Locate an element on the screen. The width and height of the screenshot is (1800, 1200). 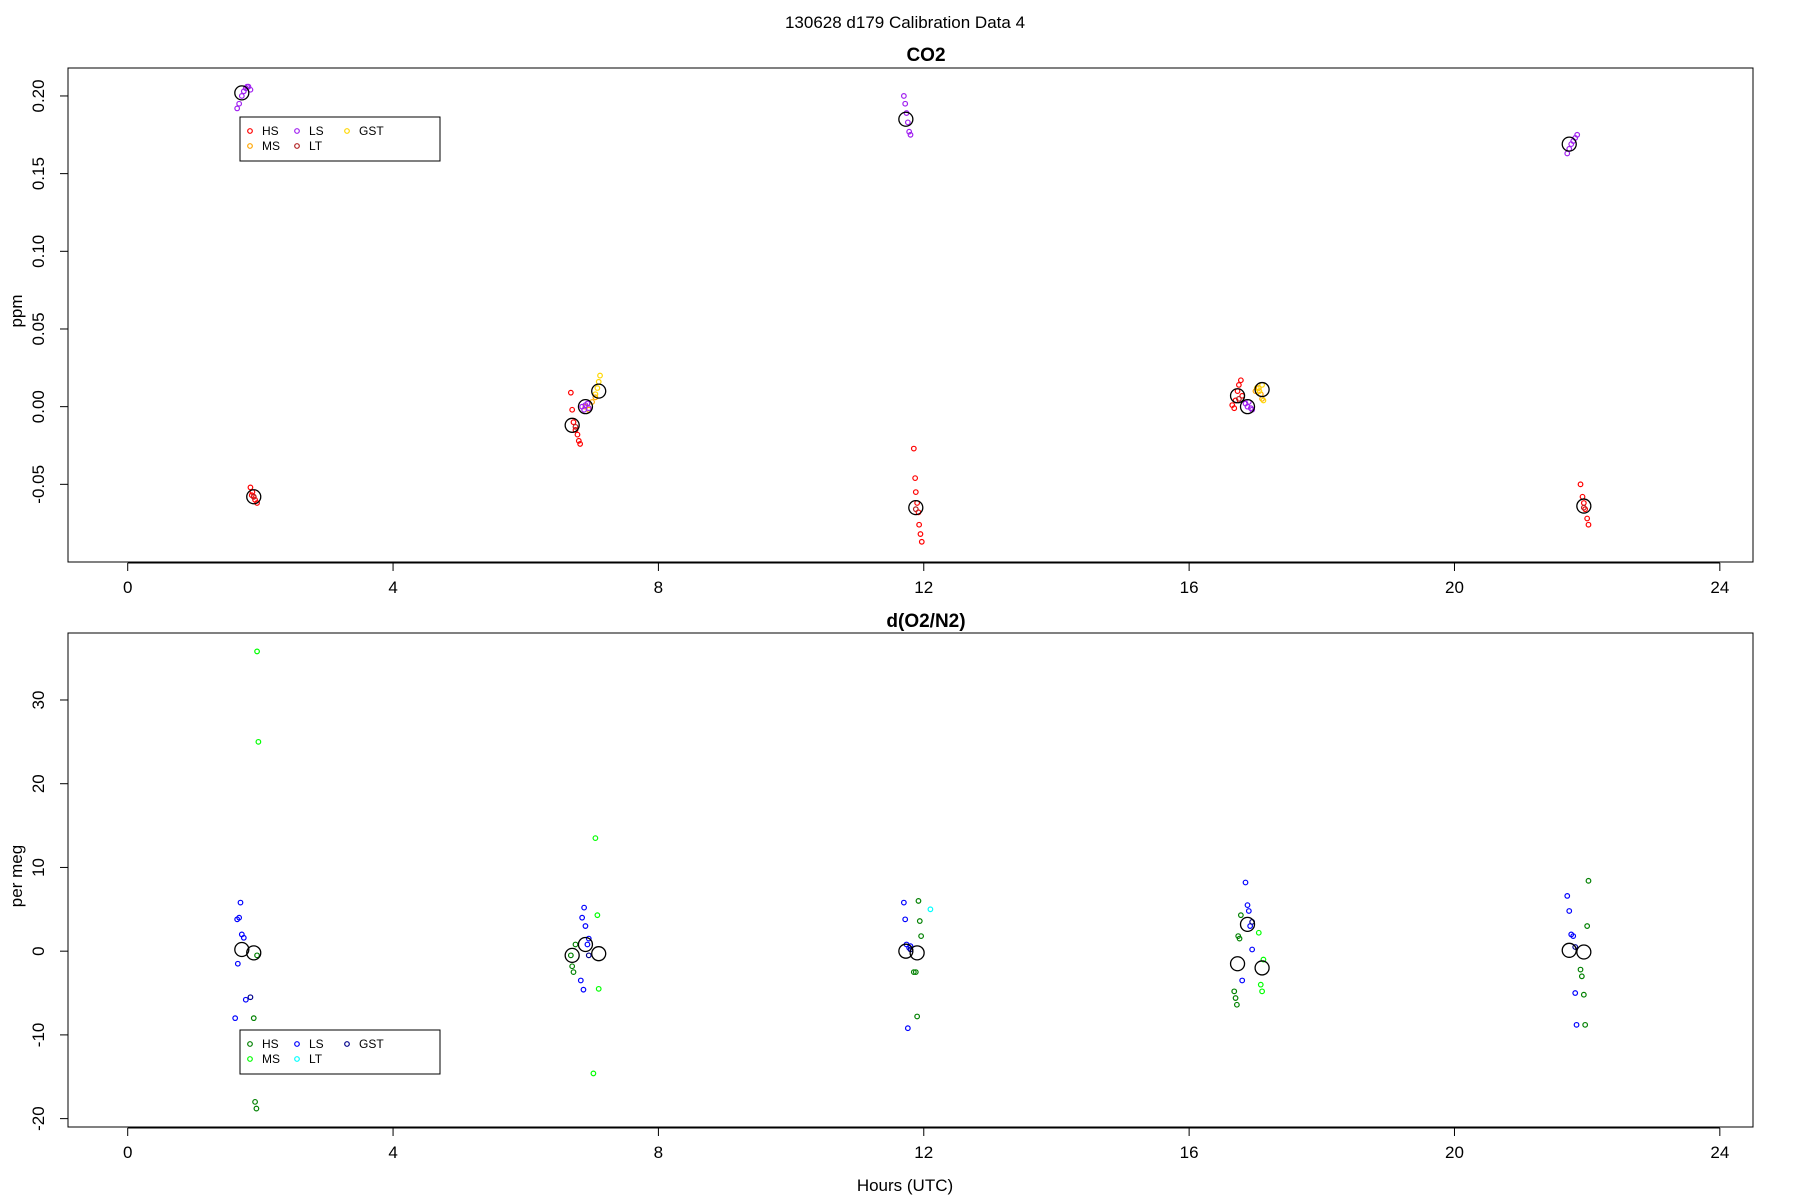
o2n2-panel-title: d(O2/N2) is located at coordinates (925, 621).